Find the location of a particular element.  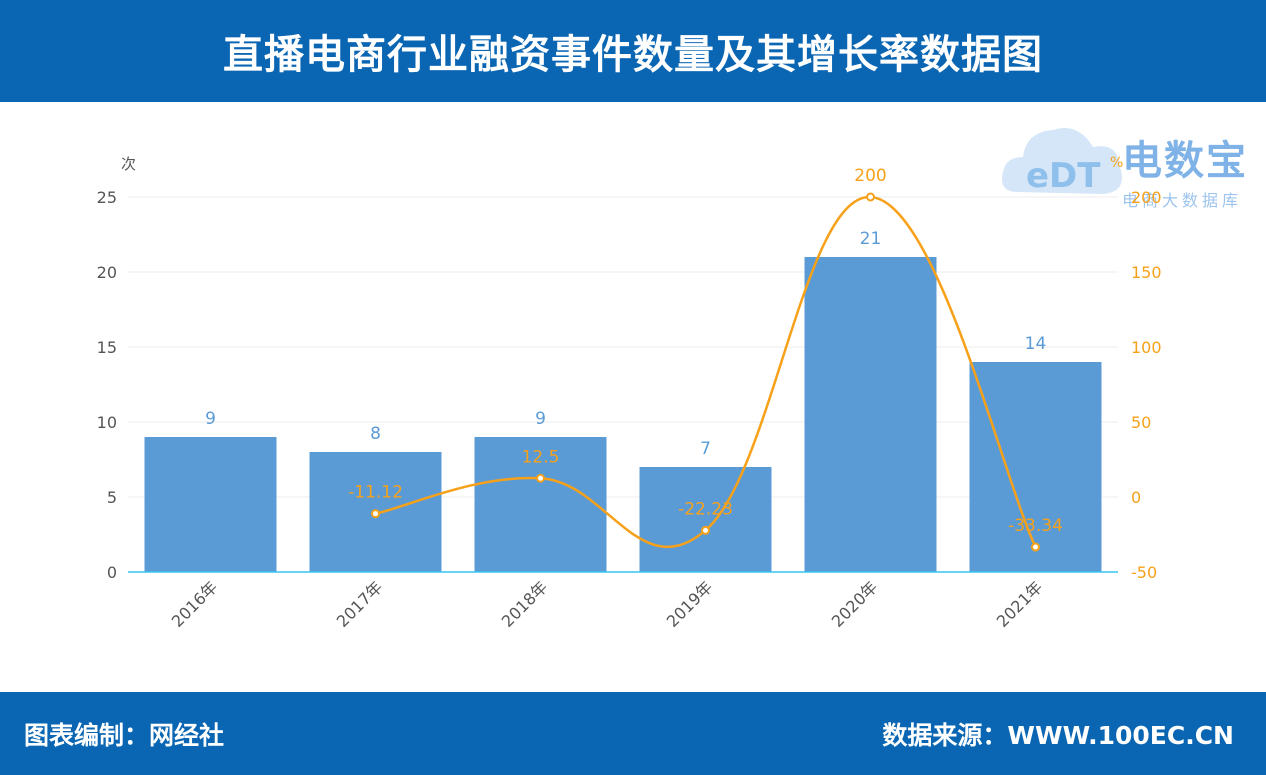

growth-value-label: -33.34 is located at coordinates (1035, 526).